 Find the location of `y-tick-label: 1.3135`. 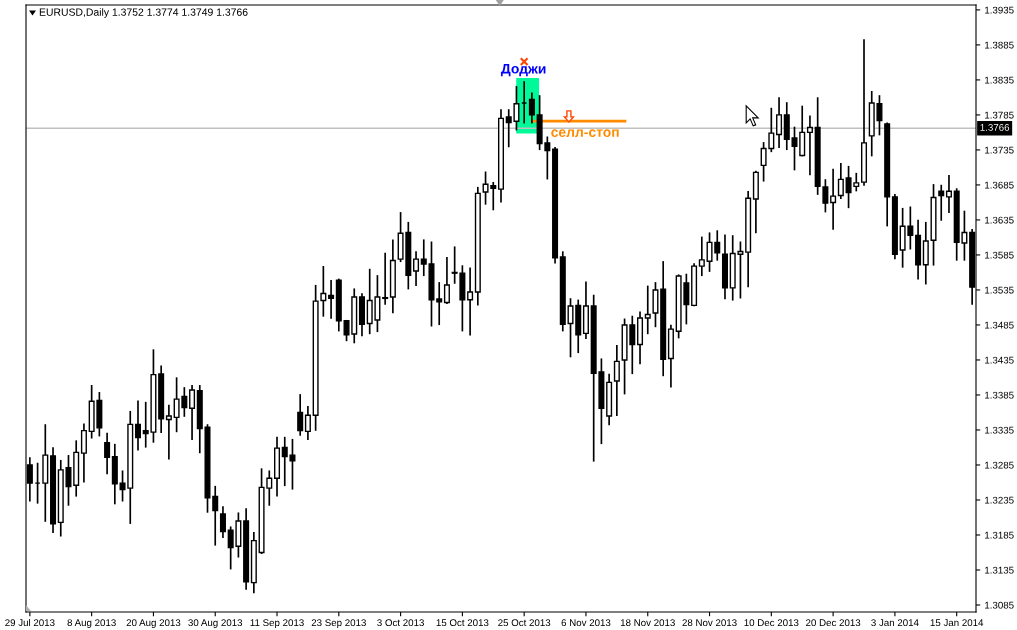

y-tick-label: 1.3135 is located at coordinates (999, 570).